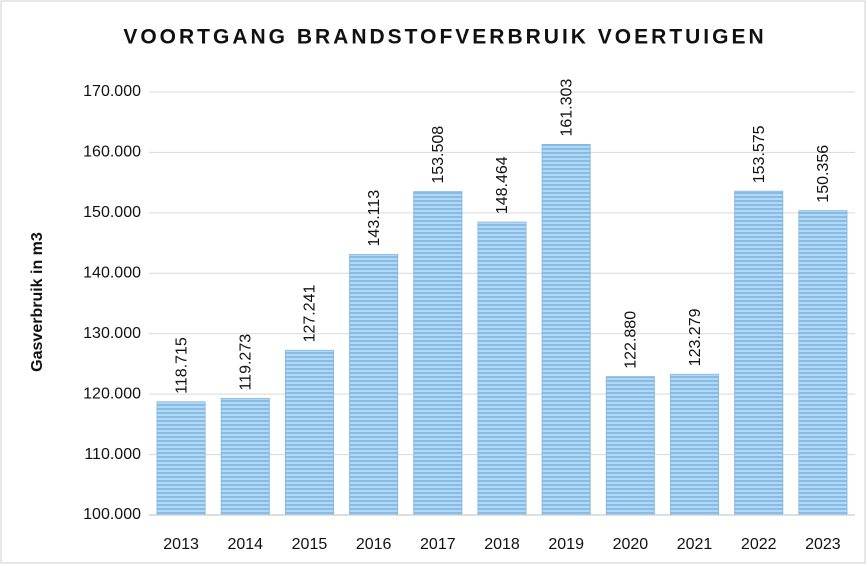  What do you see at coordinates (112, 514) in the screenshot?
I see `y-tick-label: 100.000` at bounding box center [112, 514].